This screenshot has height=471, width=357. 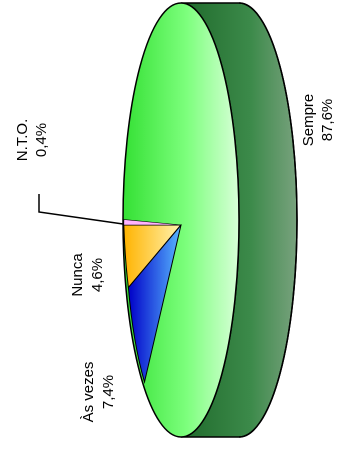 I want to click on pie-slice-nto, so click(x=152, y=222).